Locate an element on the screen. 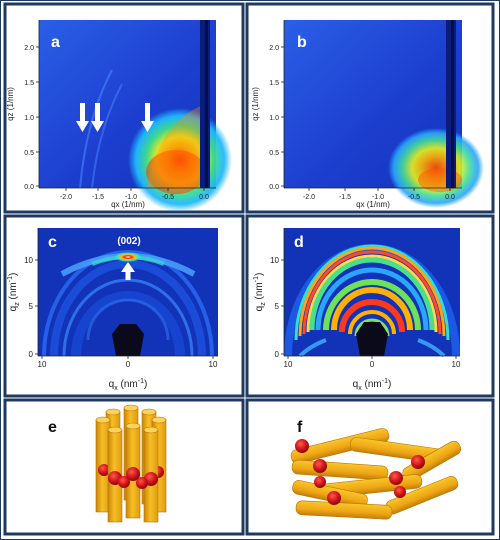  panel-c-x-ticks: 10 0 10 is located at coordinates (128, 362).